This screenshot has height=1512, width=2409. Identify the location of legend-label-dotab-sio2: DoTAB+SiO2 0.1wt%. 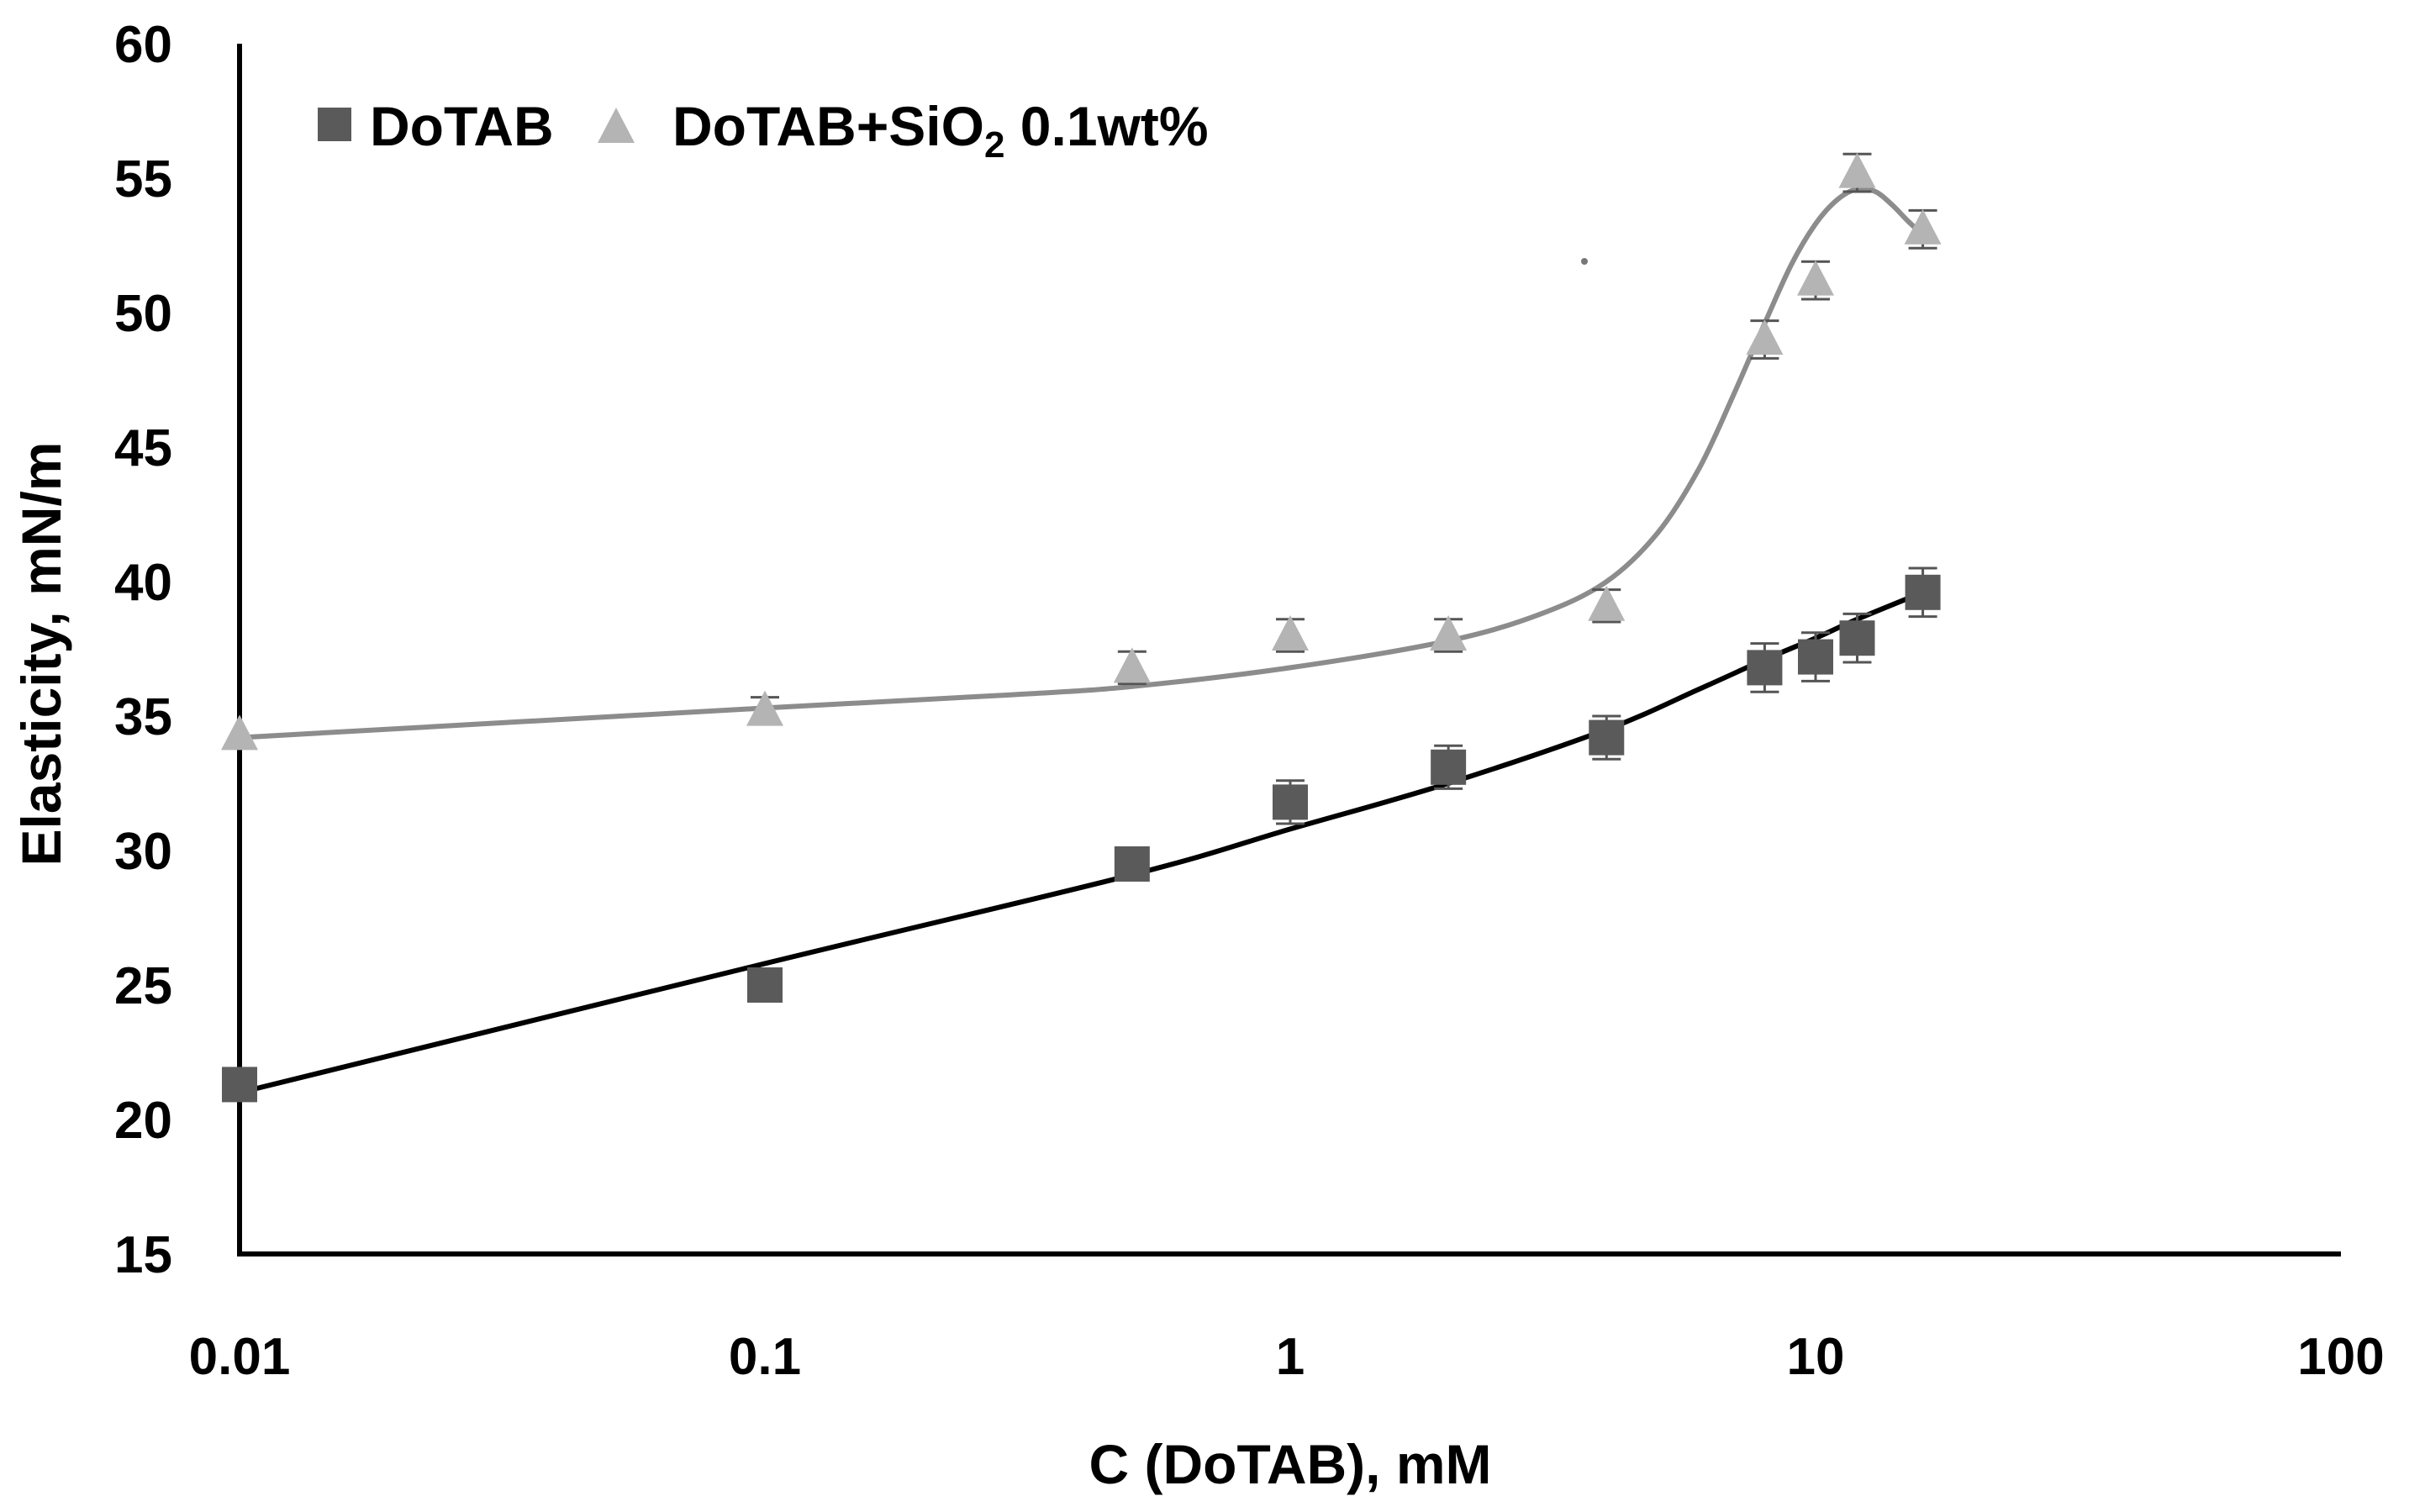
(941, 130).